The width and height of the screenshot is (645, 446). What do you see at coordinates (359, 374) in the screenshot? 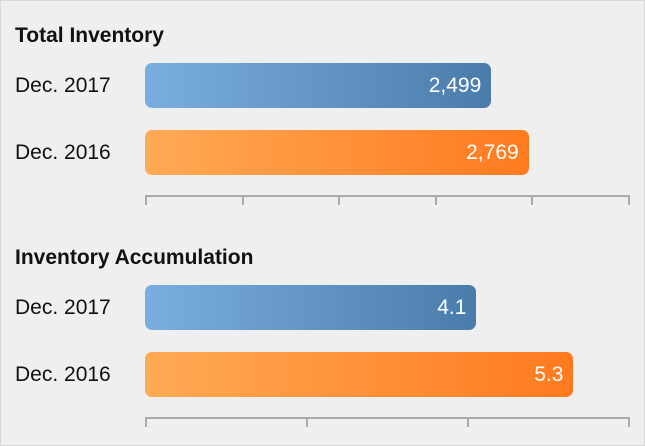
I see `bar-dec-2016: 5.3` at bounding box center [359, 374].